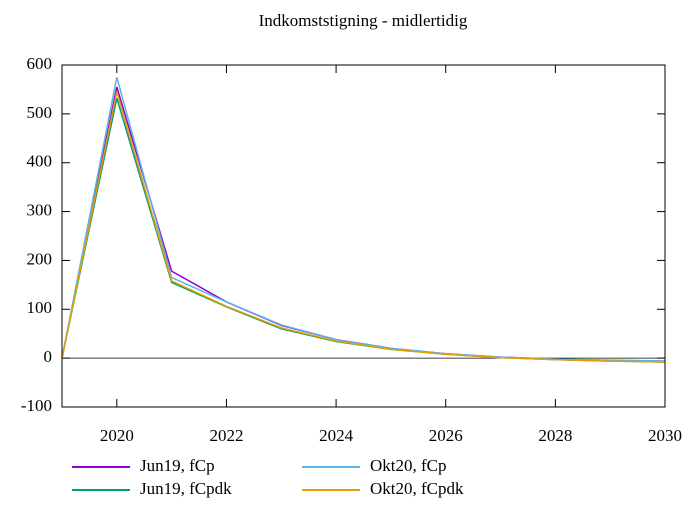 This screenshot has width=690, height=508. Describe the element at coordinates (117, 435) in the screenshot. I see `x-tick-label: 2020` at that location.